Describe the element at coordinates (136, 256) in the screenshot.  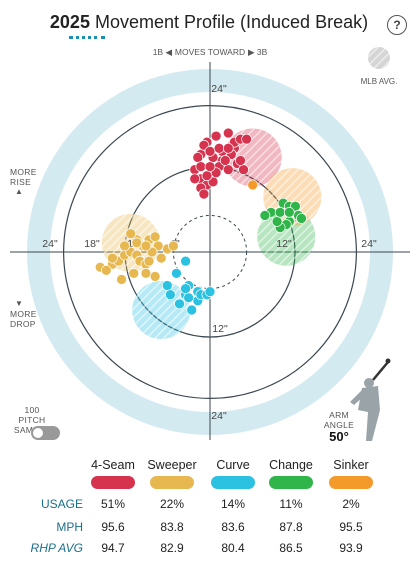
I see `series-sweeper` at that location.